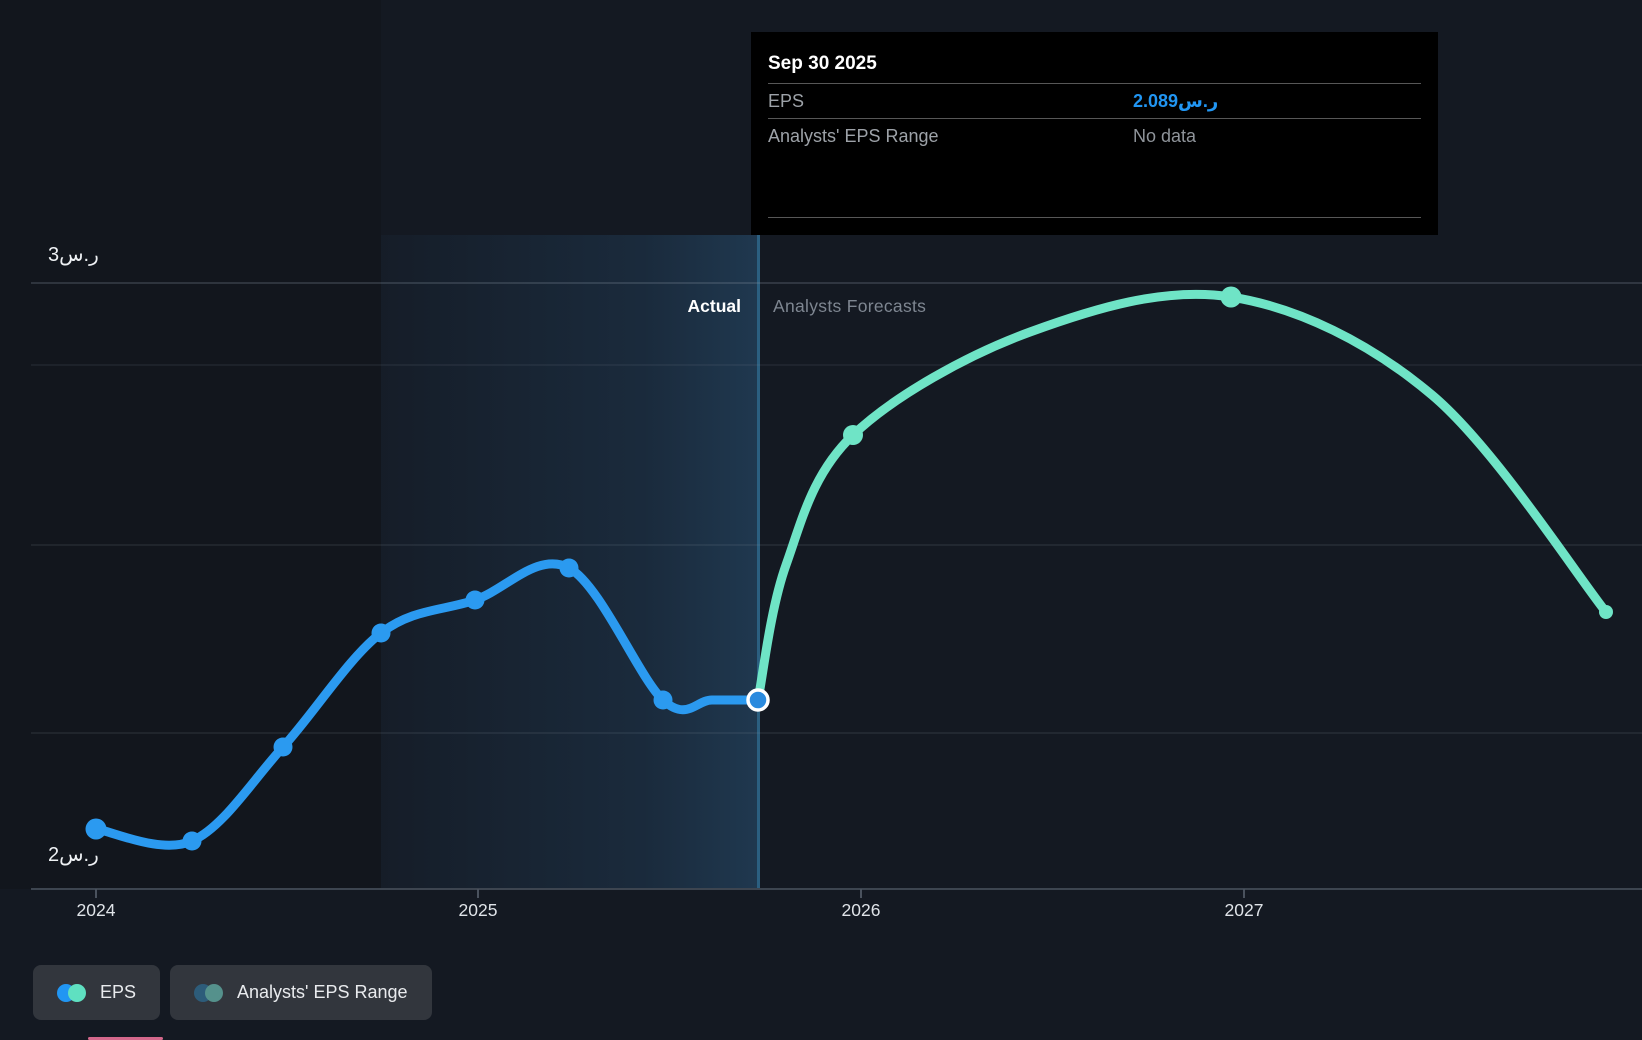 The image size is (1642, 1040). I want to click on tooltip-divider, so click(1094, 217).